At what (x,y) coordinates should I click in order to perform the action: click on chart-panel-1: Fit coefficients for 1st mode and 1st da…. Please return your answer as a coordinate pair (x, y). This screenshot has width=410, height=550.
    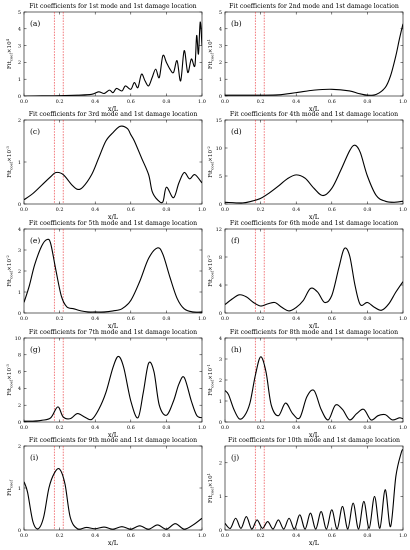
    Looking at the image, I should click on (105, 58).